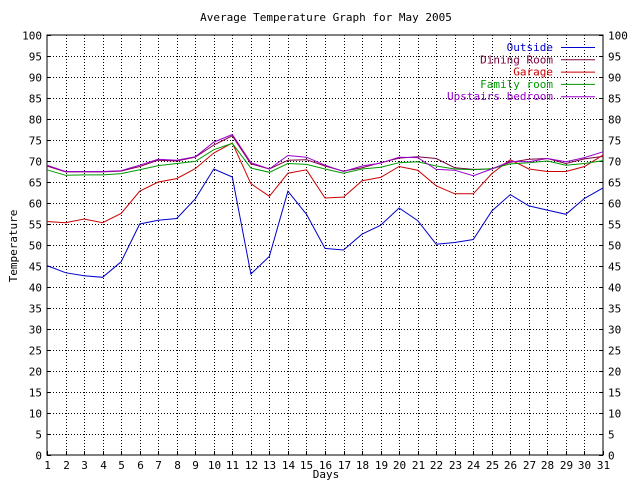 Image resolution: width=640 pixels, height=480 pixels. What do you see at coordinates (614, 414) in the screenshot?
I see `y-tick-label-right: 10` at bounding box center [614, 414].